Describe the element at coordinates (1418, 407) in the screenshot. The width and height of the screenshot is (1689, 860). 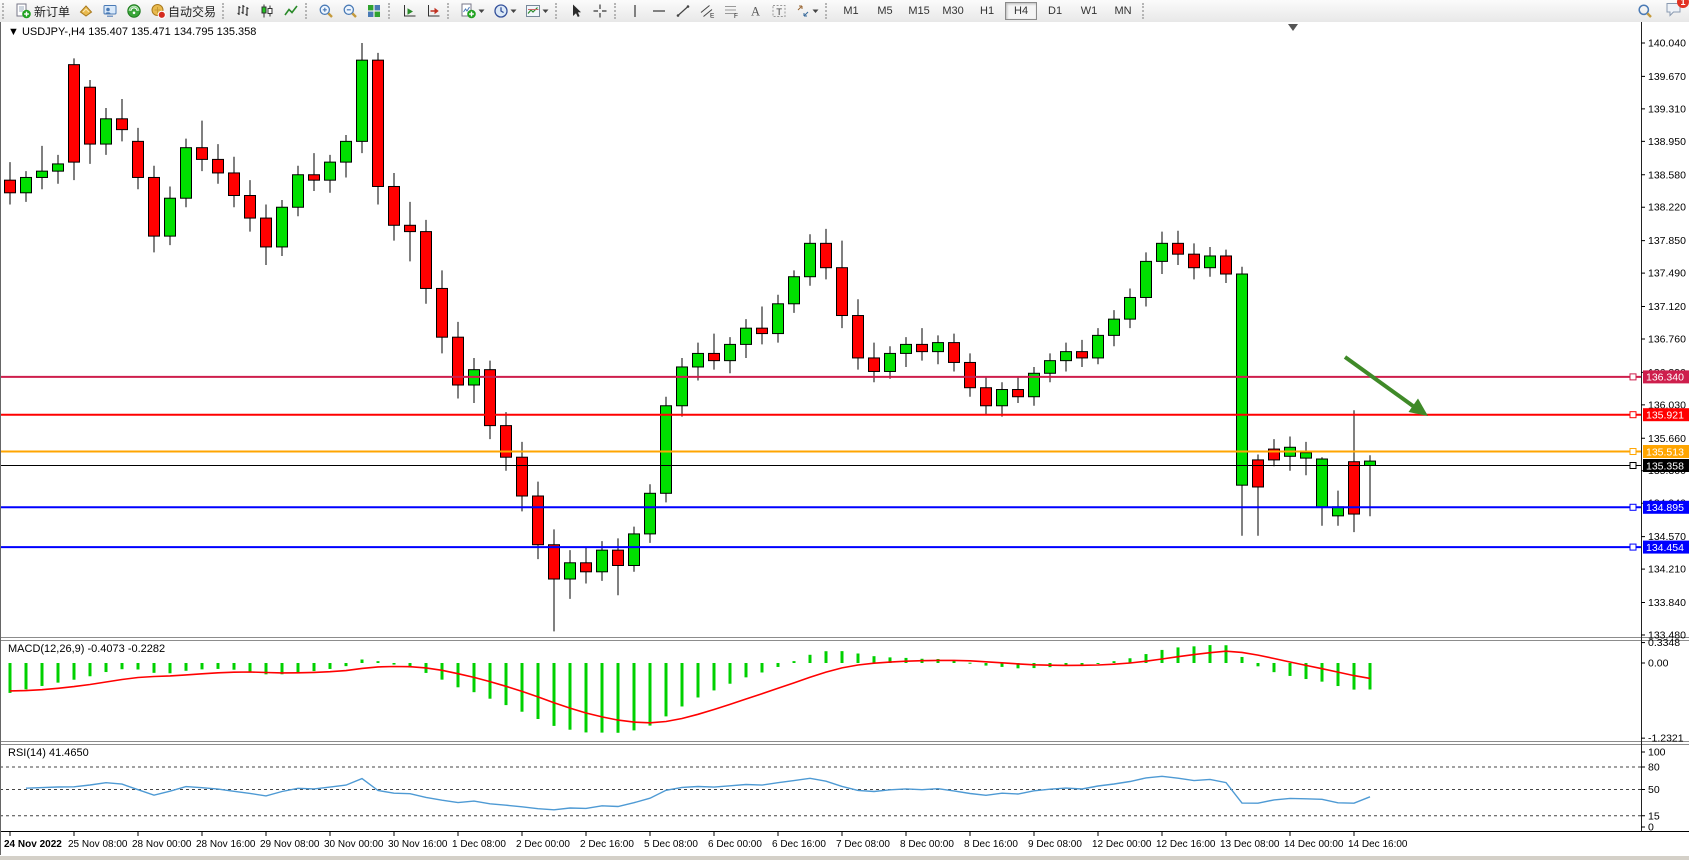
I see `annotation-arrow-head` at that location.